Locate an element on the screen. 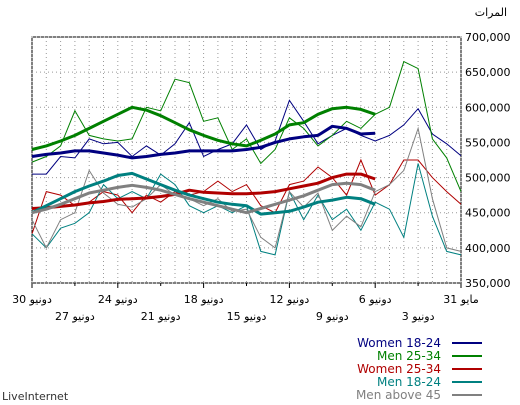 This screenshot has height=405, width=520. y-tick-label: 600,000 is located at coordinates (488, 107).